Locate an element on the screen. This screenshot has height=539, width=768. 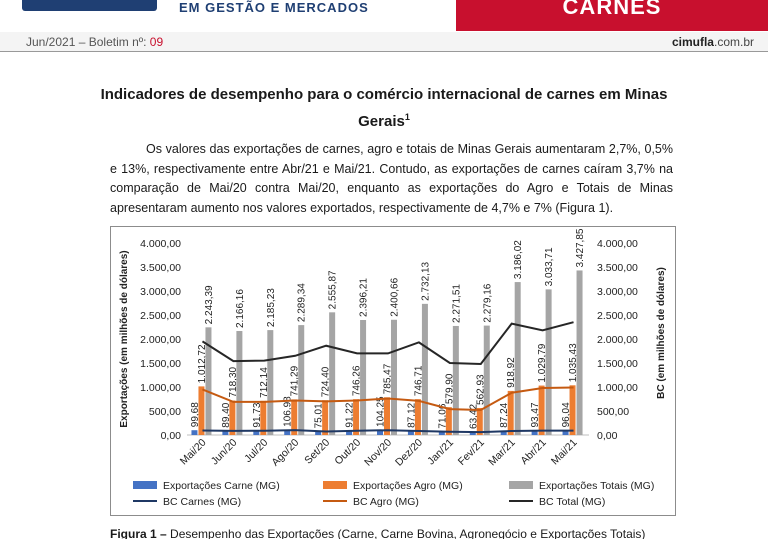
line-bc-total-mg is located at coordinates (387, 343).